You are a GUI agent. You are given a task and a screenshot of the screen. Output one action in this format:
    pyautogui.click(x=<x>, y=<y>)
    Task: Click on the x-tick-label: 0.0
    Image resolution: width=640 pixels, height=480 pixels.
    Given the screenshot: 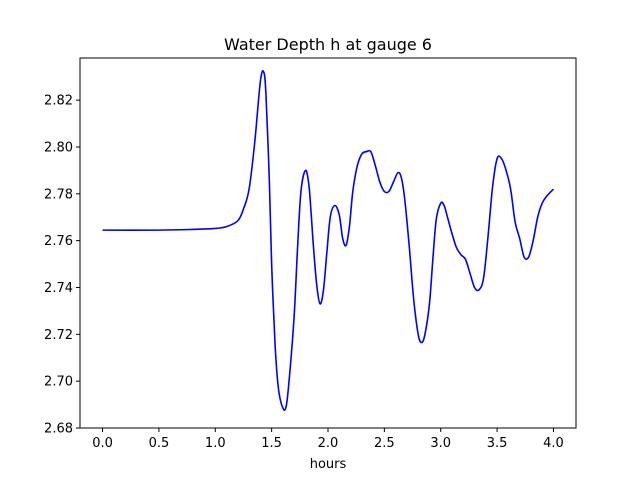 What is the action you would take?
    pyautogui.click(x=102, y=443)
    